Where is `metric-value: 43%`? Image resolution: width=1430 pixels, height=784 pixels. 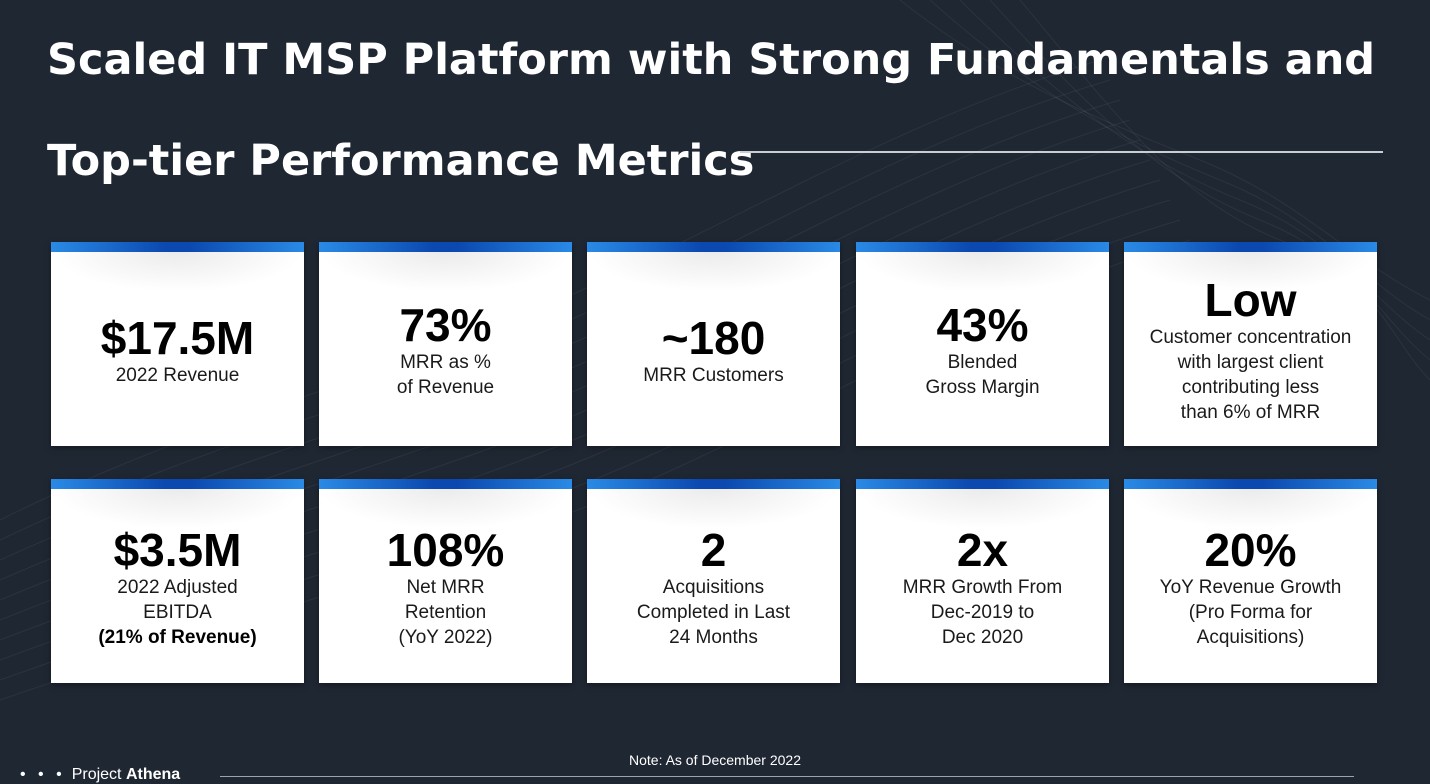 metric-value: 43% is located at coordinates (982, 325).